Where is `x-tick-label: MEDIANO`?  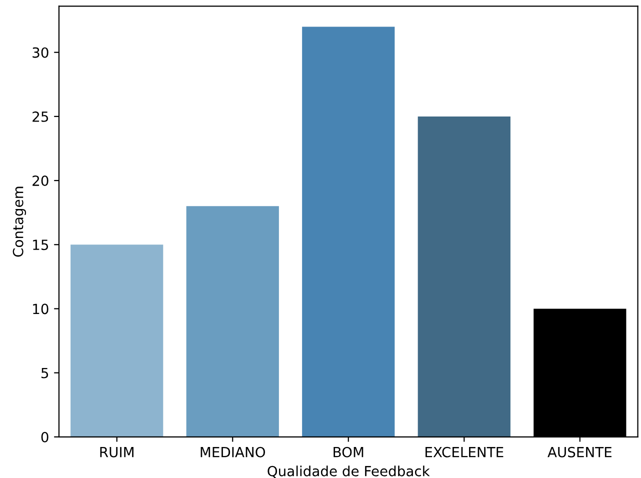
x-tick-label: MEDIANO is located at coordinates (233, 452).